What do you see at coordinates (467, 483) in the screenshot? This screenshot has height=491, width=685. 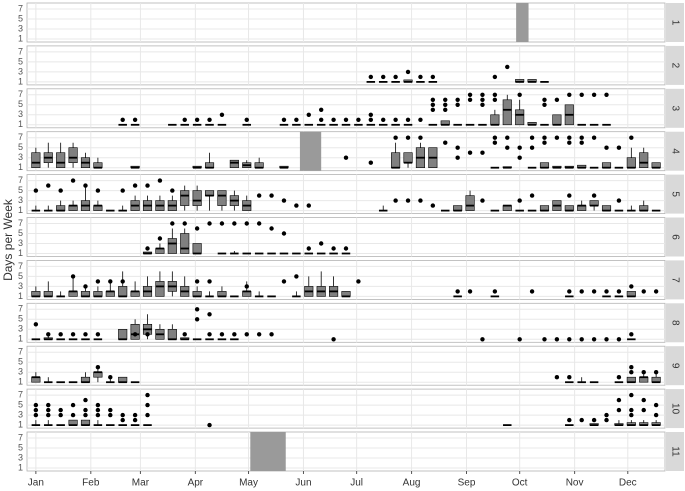 I see `x-tick-label: Sep` at bounding box center [467, 483].